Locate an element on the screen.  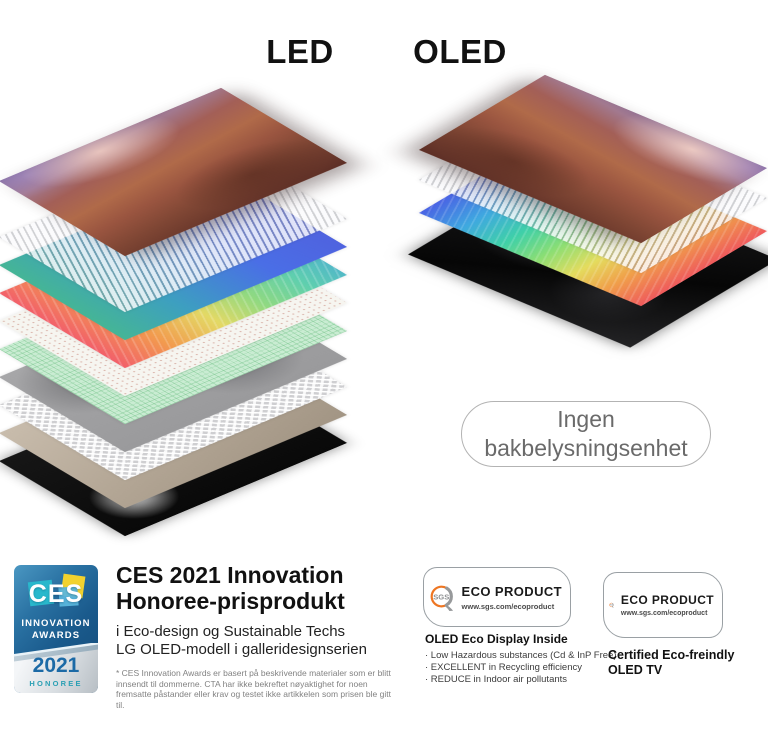
ces-award-title-line2: Honoree-prisprodukt is located at coordinates (230, 601).